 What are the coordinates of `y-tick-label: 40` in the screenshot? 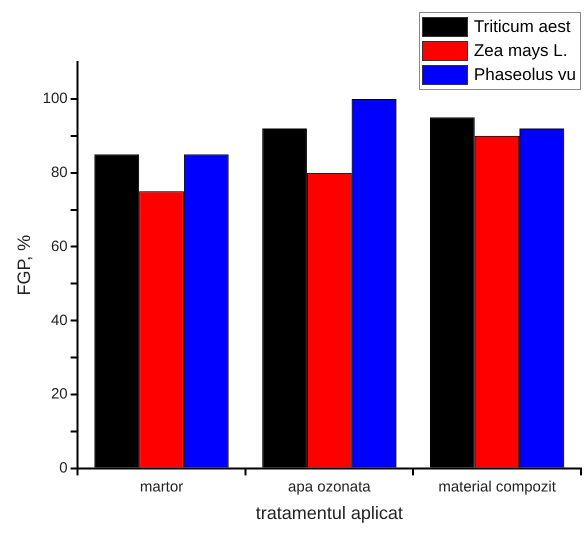 It's located at (59, 320).